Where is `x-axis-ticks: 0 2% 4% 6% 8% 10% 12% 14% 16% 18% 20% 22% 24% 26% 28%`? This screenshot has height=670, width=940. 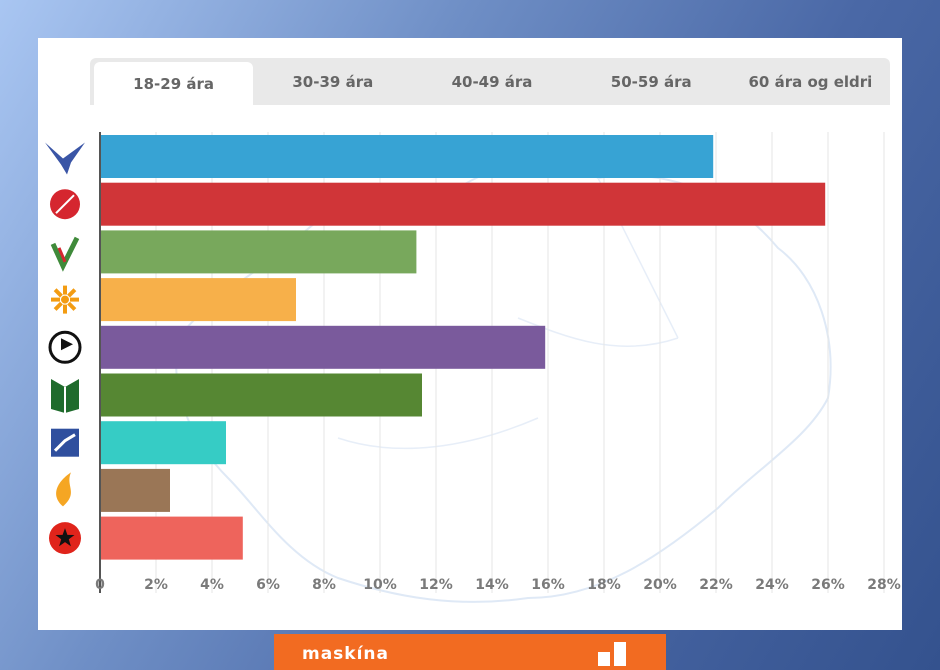 x-axis-ticks: 0 2% 4% 6% 8% 10% 12% 14% 16% 18% 20% 22% 24% 26% 28% is located at coordinates (498, 585).